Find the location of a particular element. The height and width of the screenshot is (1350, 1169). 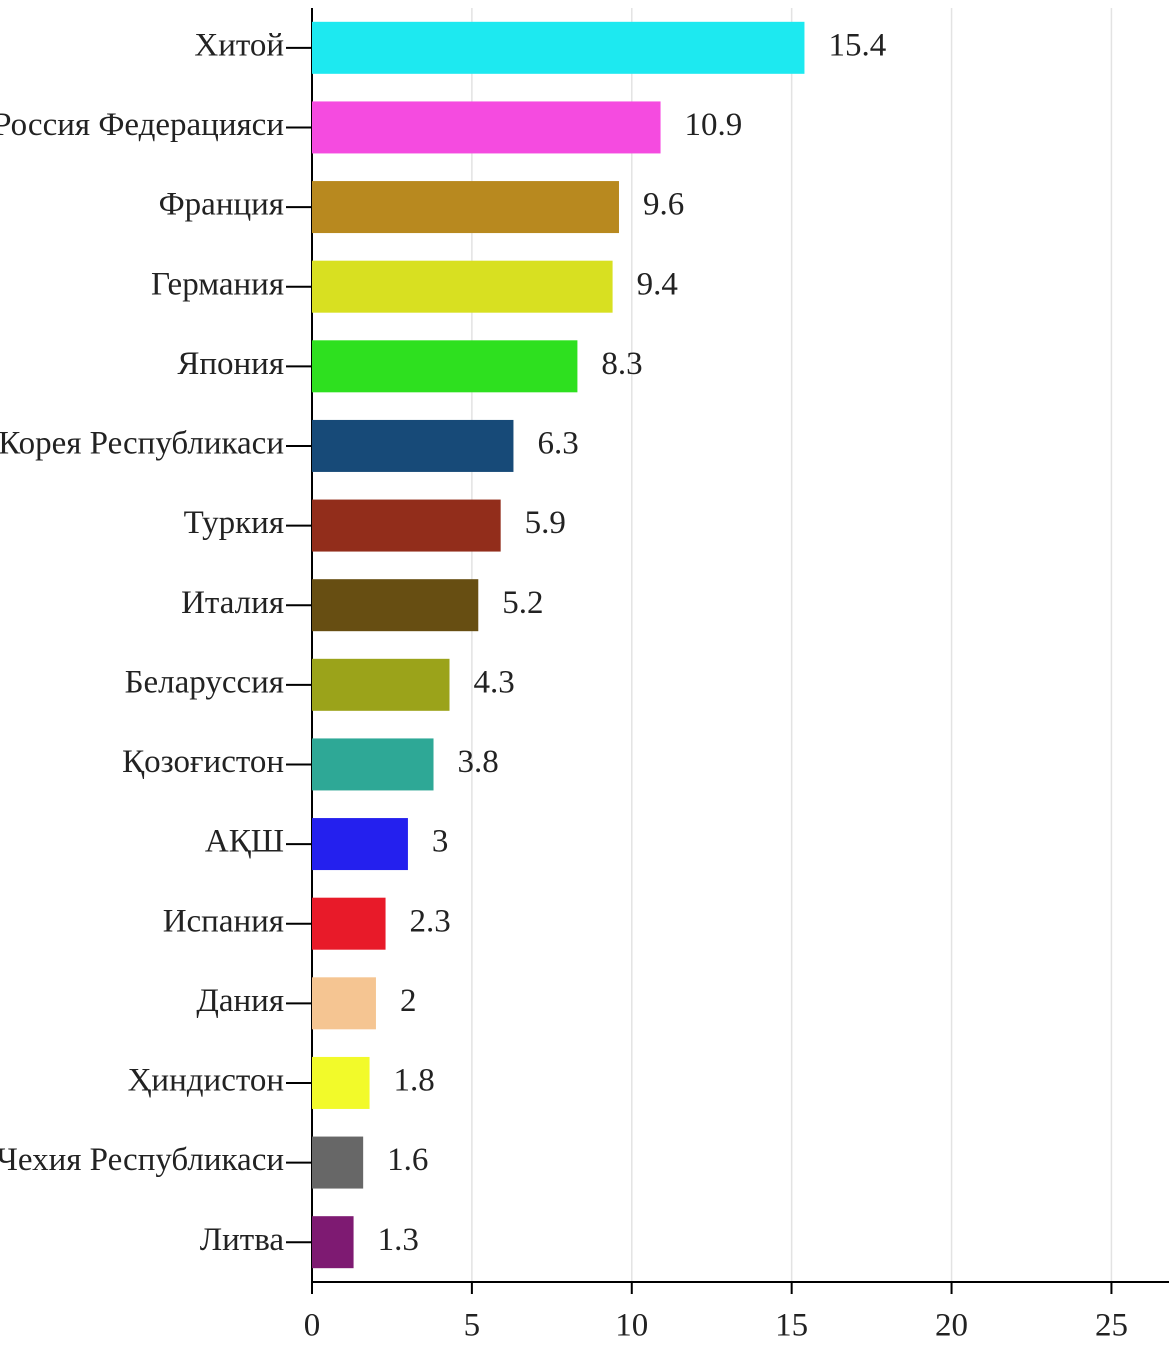

y-tick-label: Италия is located at coordinates (232, 603).